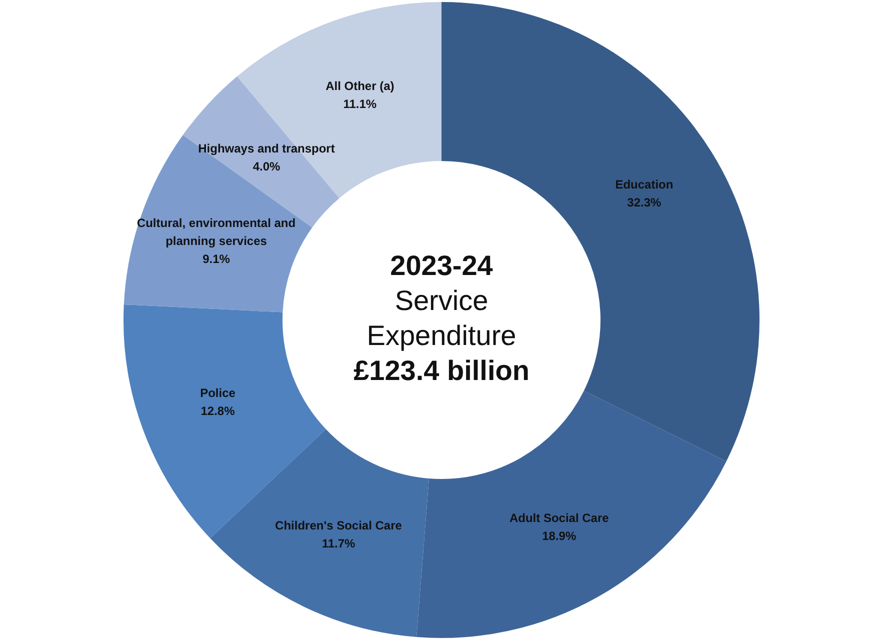  I want to click on slice-label: Children's Social Care, so click(338, 525).